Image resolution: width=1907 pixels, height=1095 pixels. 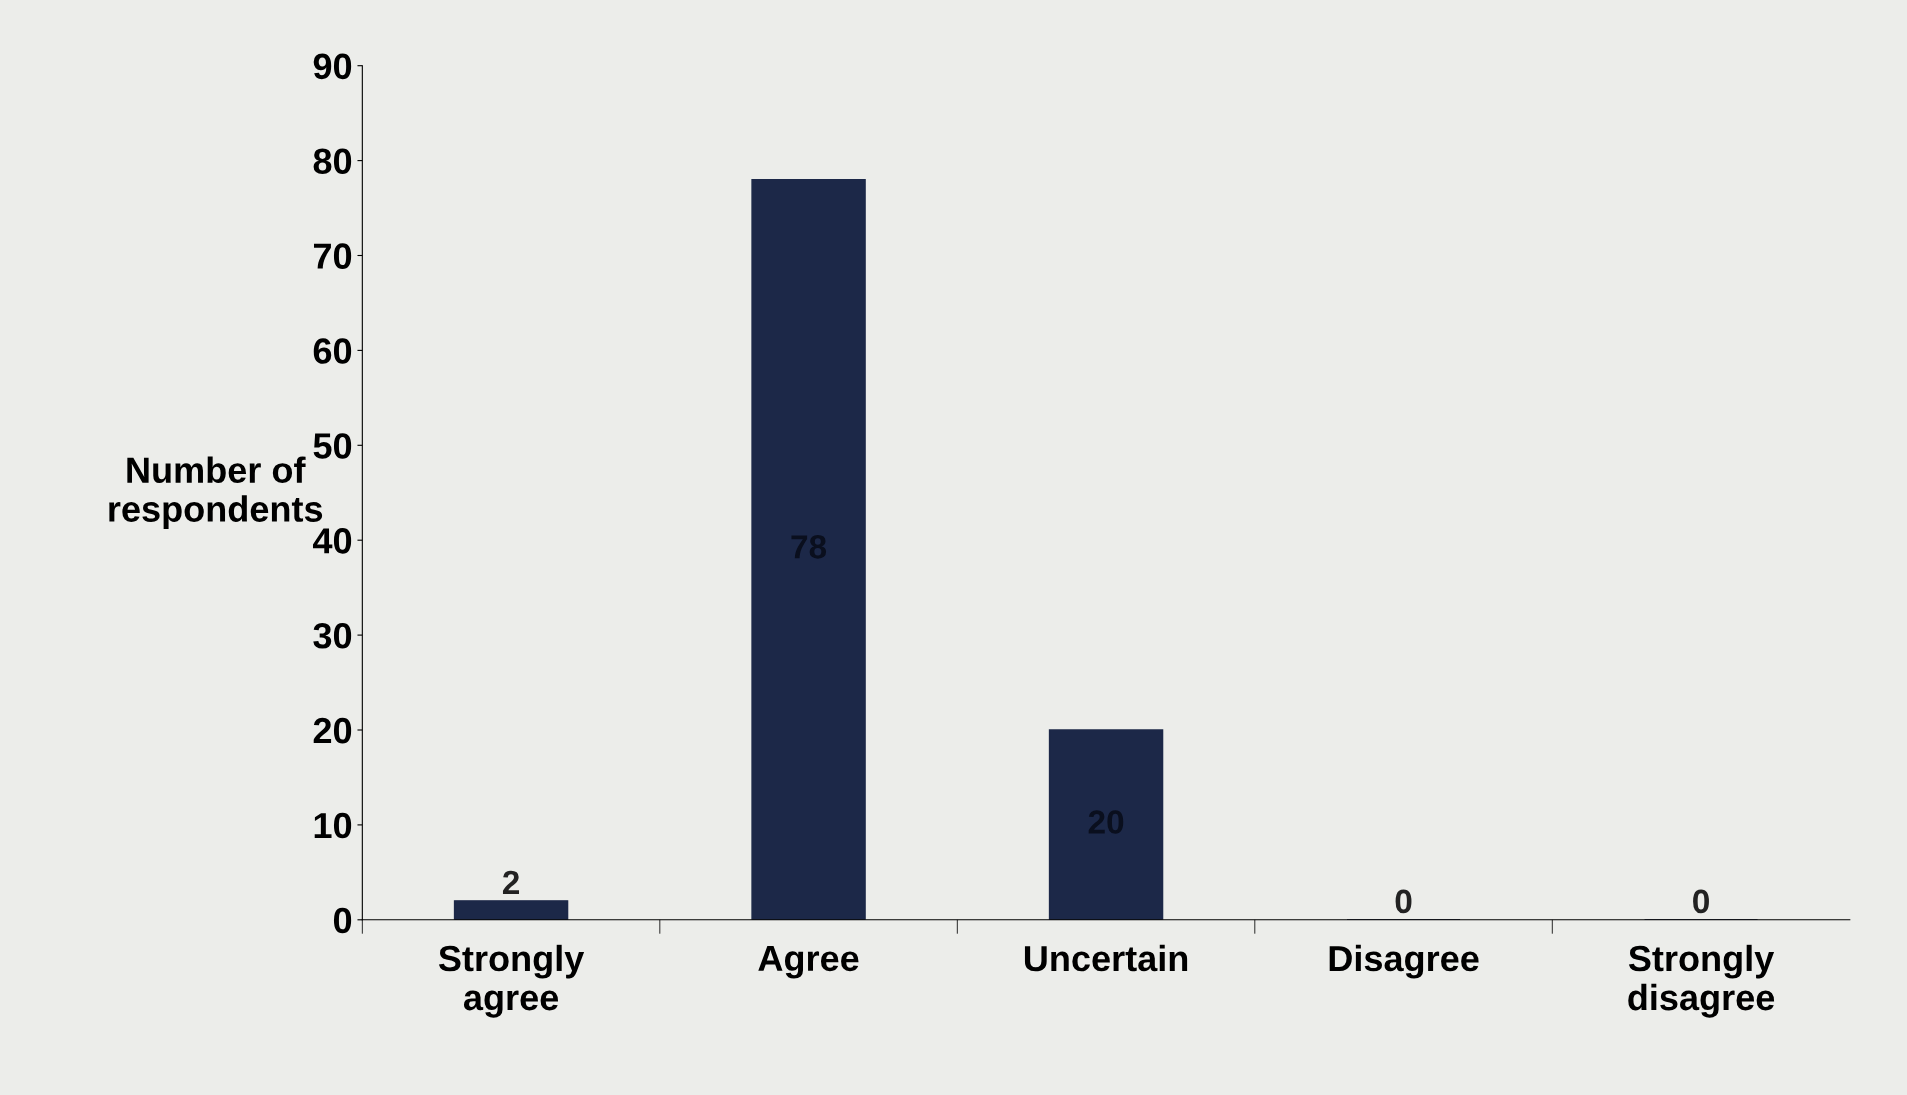 What do you see at coordinates (332, 730) in the screenshot?
I see `y-tick-label: 20` at bounding box center [332, 730].